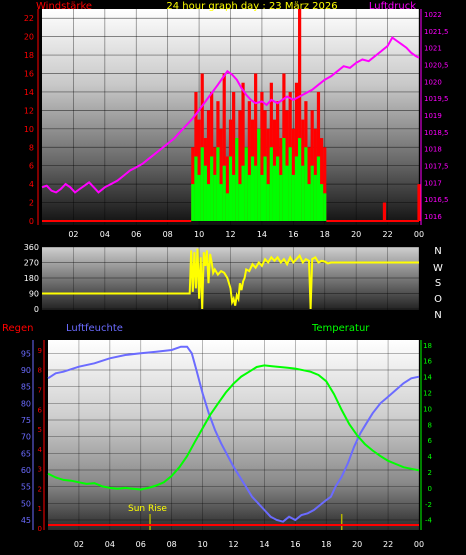 This screenshot has height=555, width=466. What do you see at coordinates (433, 150) in the screenshot?
I see `p1-ytick-right: 1018` at bounding box center [433, 150].